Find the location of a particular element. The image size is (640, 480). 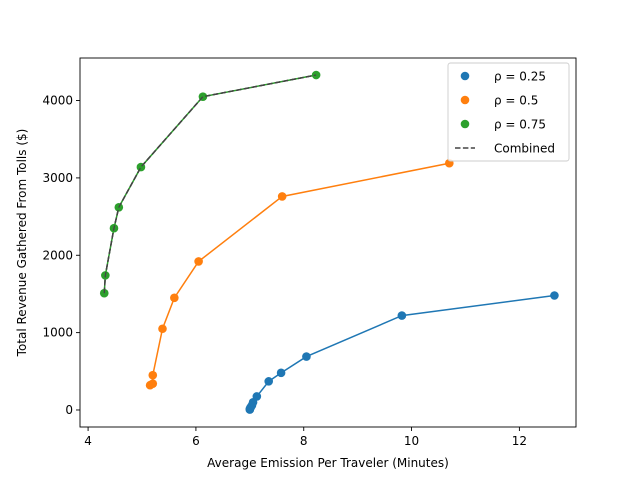

x-axis-label: Average Emission Per Traveler (Minutes) is located at coordinates (328, 463).